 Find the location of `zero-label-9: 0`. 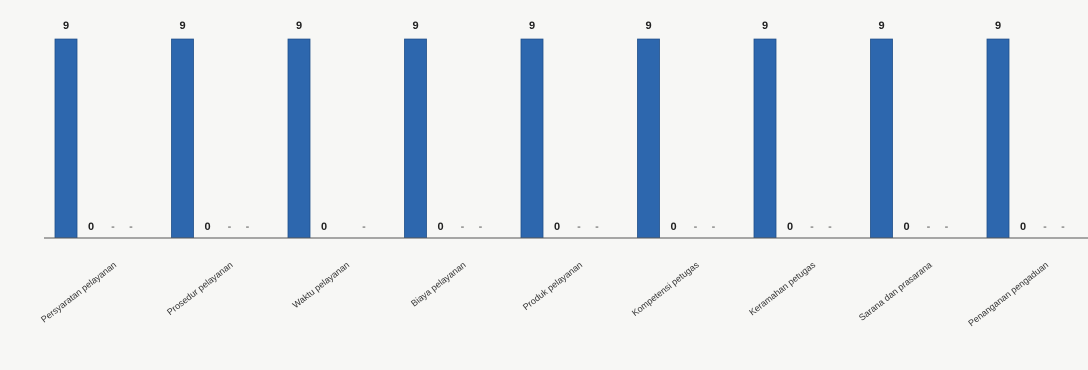

zero-label-9: 0 is located at coordinates (1023, 227).